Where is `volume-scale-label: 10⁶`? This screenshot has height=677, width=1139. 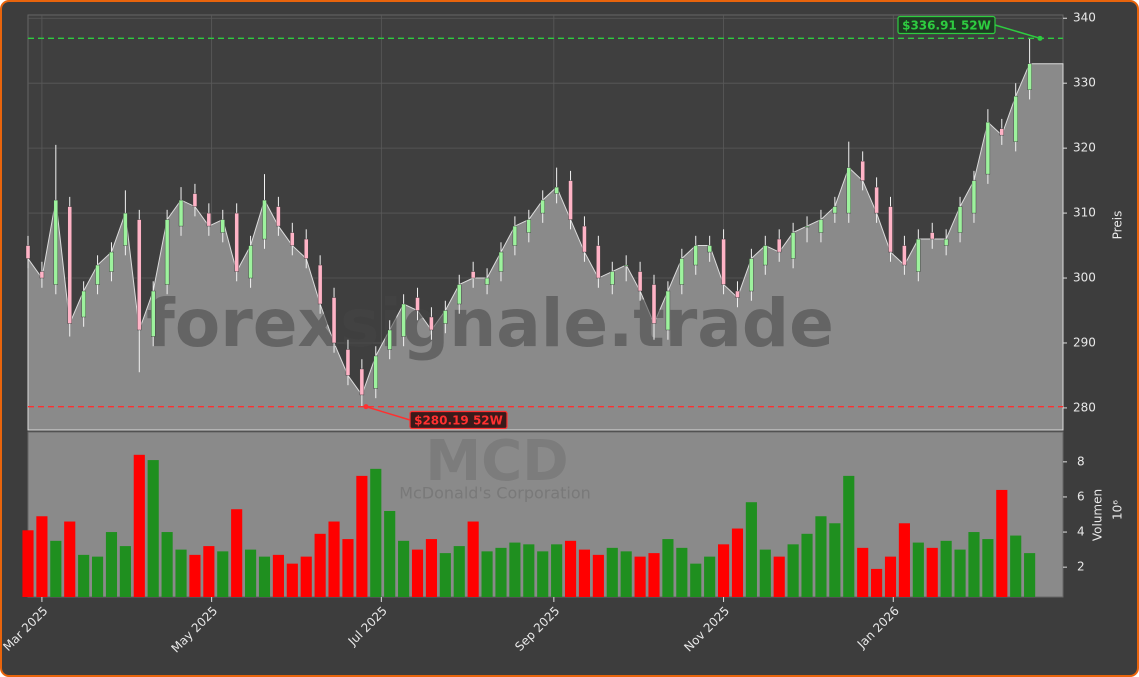 volume-scale-label: 10⁶ is located at coordinates (1118, 510).